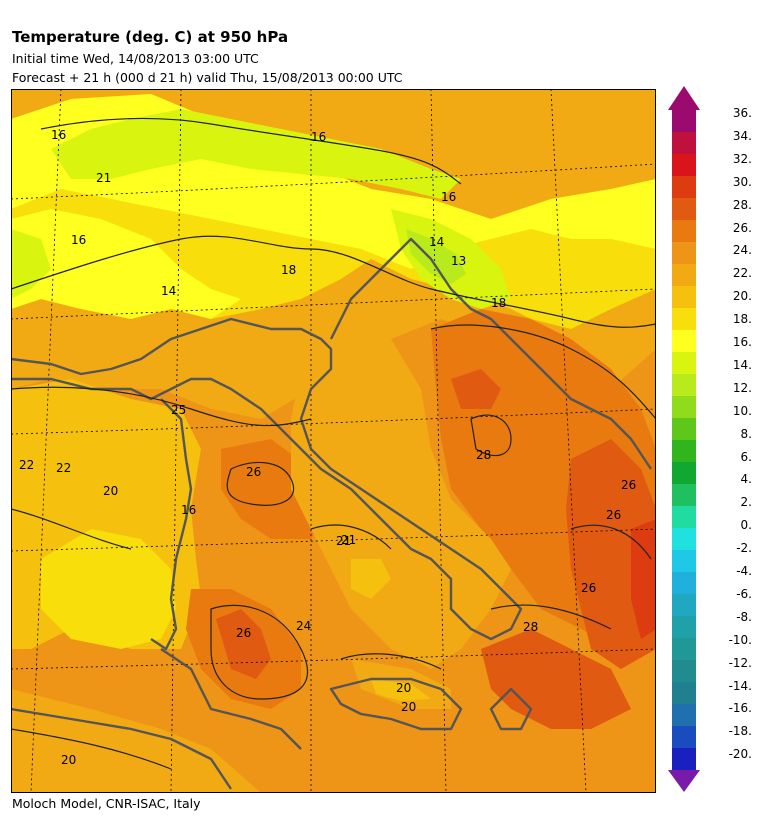 The height and width of the screenshot is (828, 760). Describe the element at coordinates (243, 644) in the screenshot. I see `field-28-tyrrhenian` at that location.